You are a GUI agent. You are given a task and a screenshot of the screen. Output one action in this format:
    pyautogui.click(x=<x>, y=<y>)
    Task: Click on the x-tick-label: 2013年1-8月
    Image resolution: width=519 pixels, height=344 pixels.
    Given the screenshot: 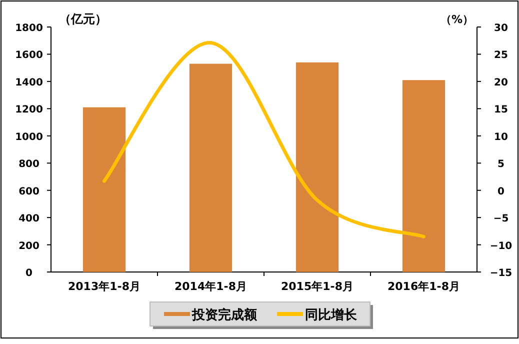 What is the action you would take?
    pyautogui.click(x=104, y=286)
    